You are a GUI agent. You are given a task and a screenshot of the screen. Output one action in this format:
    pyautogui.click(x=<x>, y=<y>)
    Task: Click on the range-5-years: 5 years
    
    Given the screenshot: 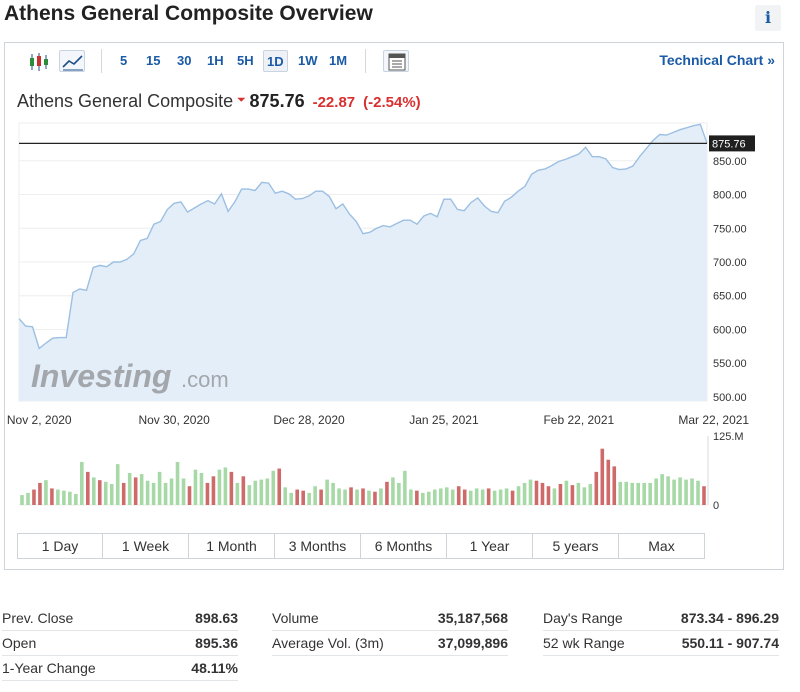 What is the action you would take?
    pyautogui.click(x=576, y=546)
    